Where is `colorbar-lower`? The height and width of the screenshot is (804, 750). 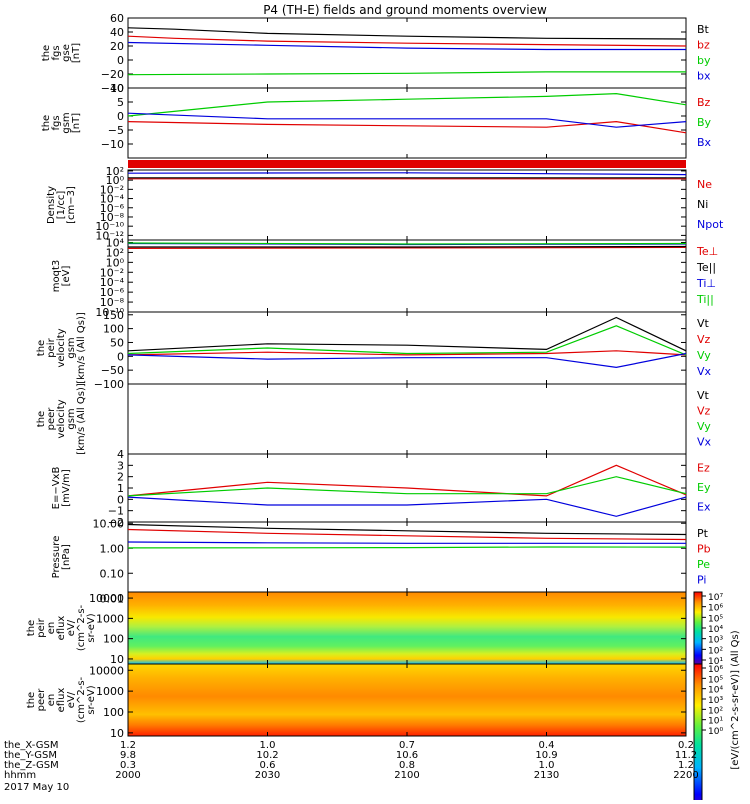
colorbar-lower is located at coordinates (698, 733).